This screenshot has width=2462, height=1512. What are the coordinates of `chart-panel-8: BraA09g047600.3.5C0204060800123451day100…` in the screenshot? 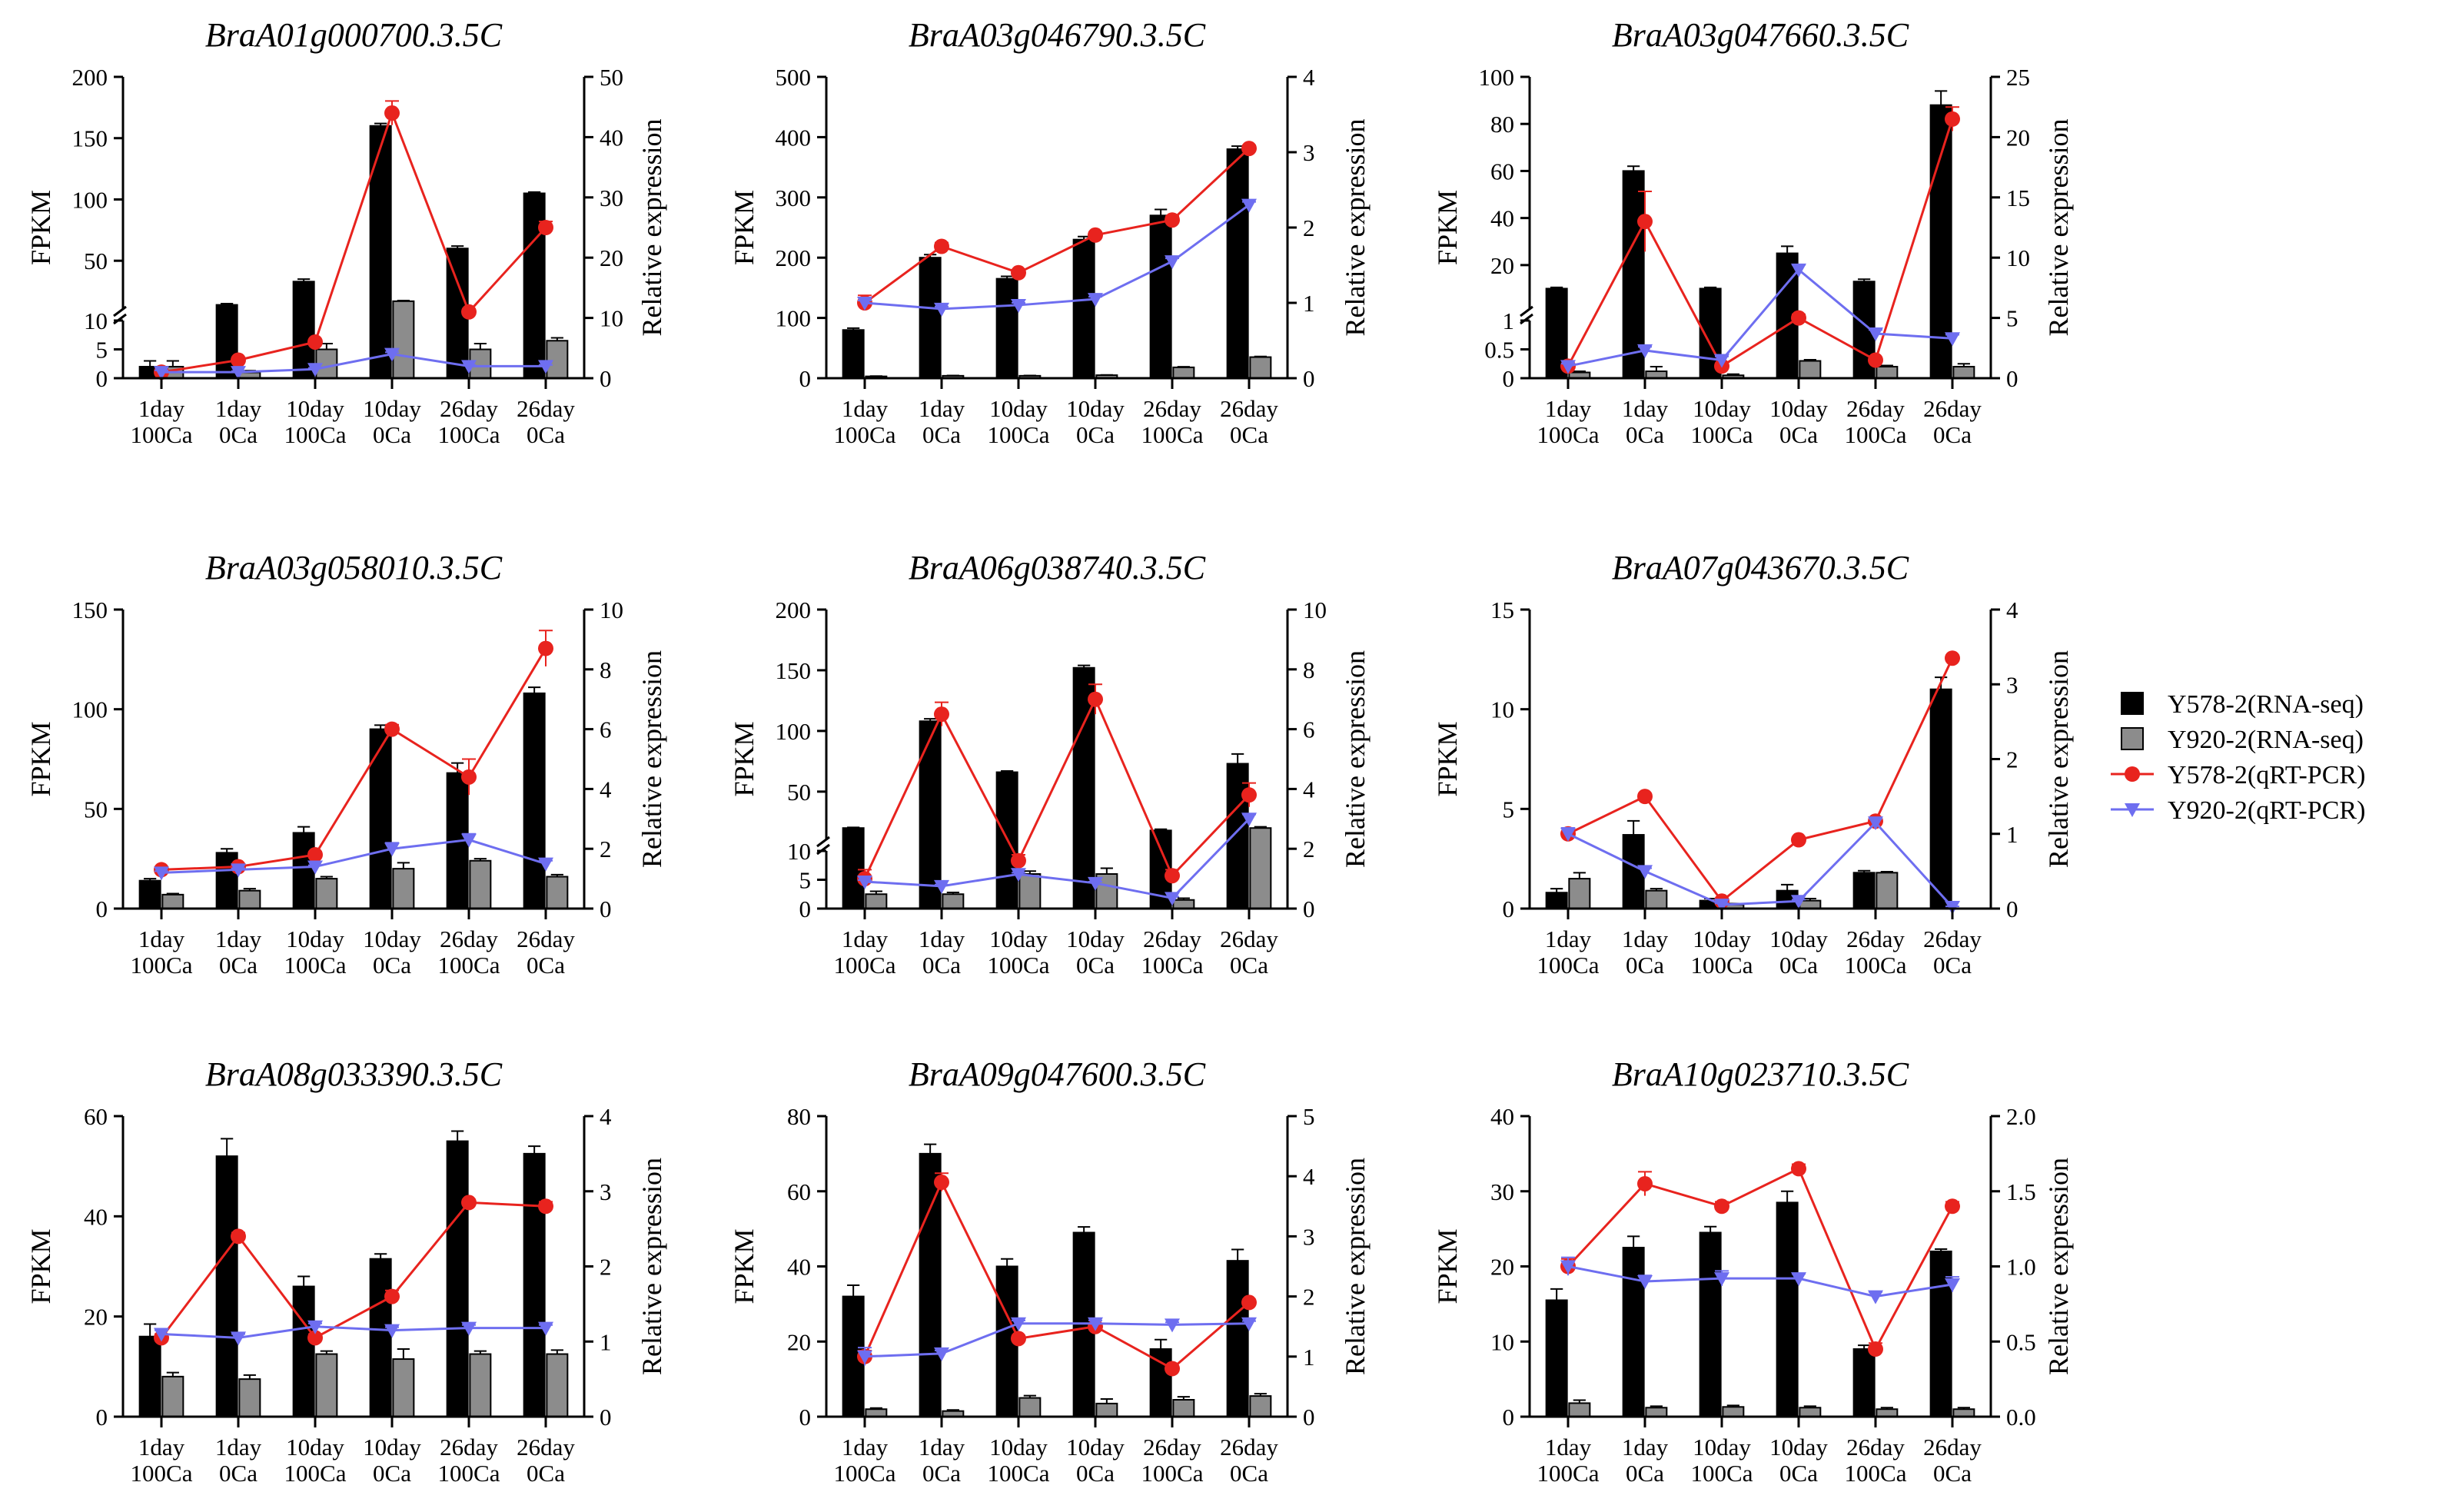 It's located at (1050, 1271).